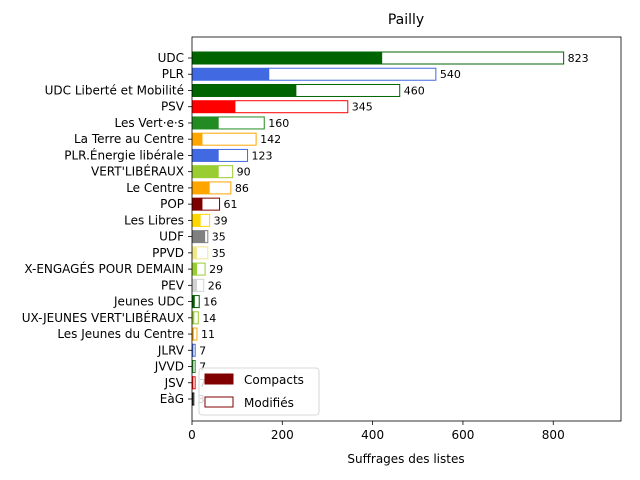 This screenshot has height=480, width=640. What do you see at coordinates (274, 380) in the screenshot?
I see `legend-label-compacts: Compacts` at bounding box center [274, 380].